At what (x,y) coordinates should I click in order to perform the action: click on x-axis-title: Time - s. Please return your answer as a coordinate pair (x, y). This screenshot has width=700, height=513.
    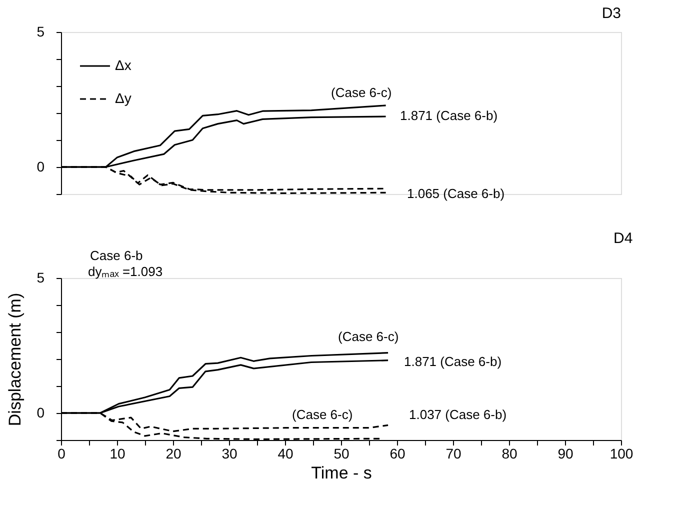
    Looking at the image, I should click on (341, 473).